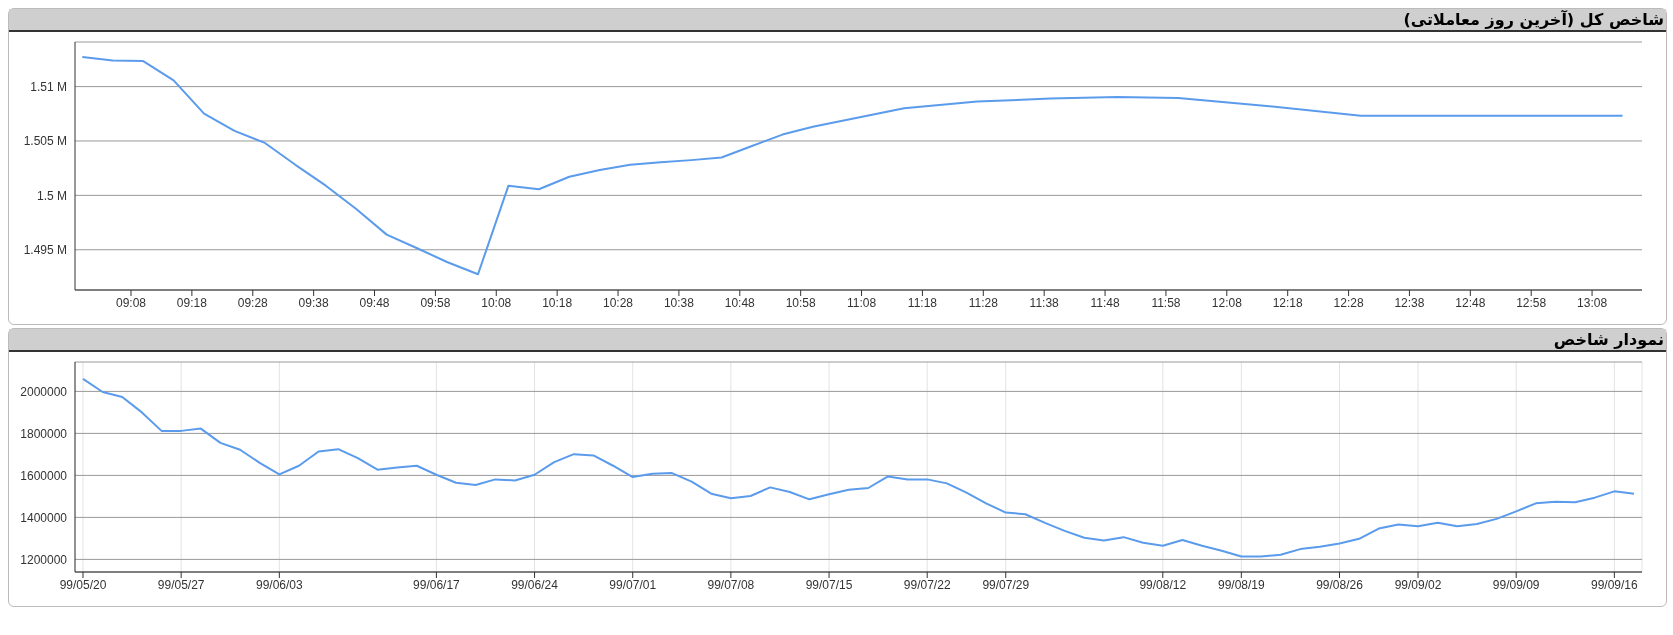 The height and width of the screenshot is (635, 1673). I want to click on x-tick-label: 99/06/24, so click(535, 584).